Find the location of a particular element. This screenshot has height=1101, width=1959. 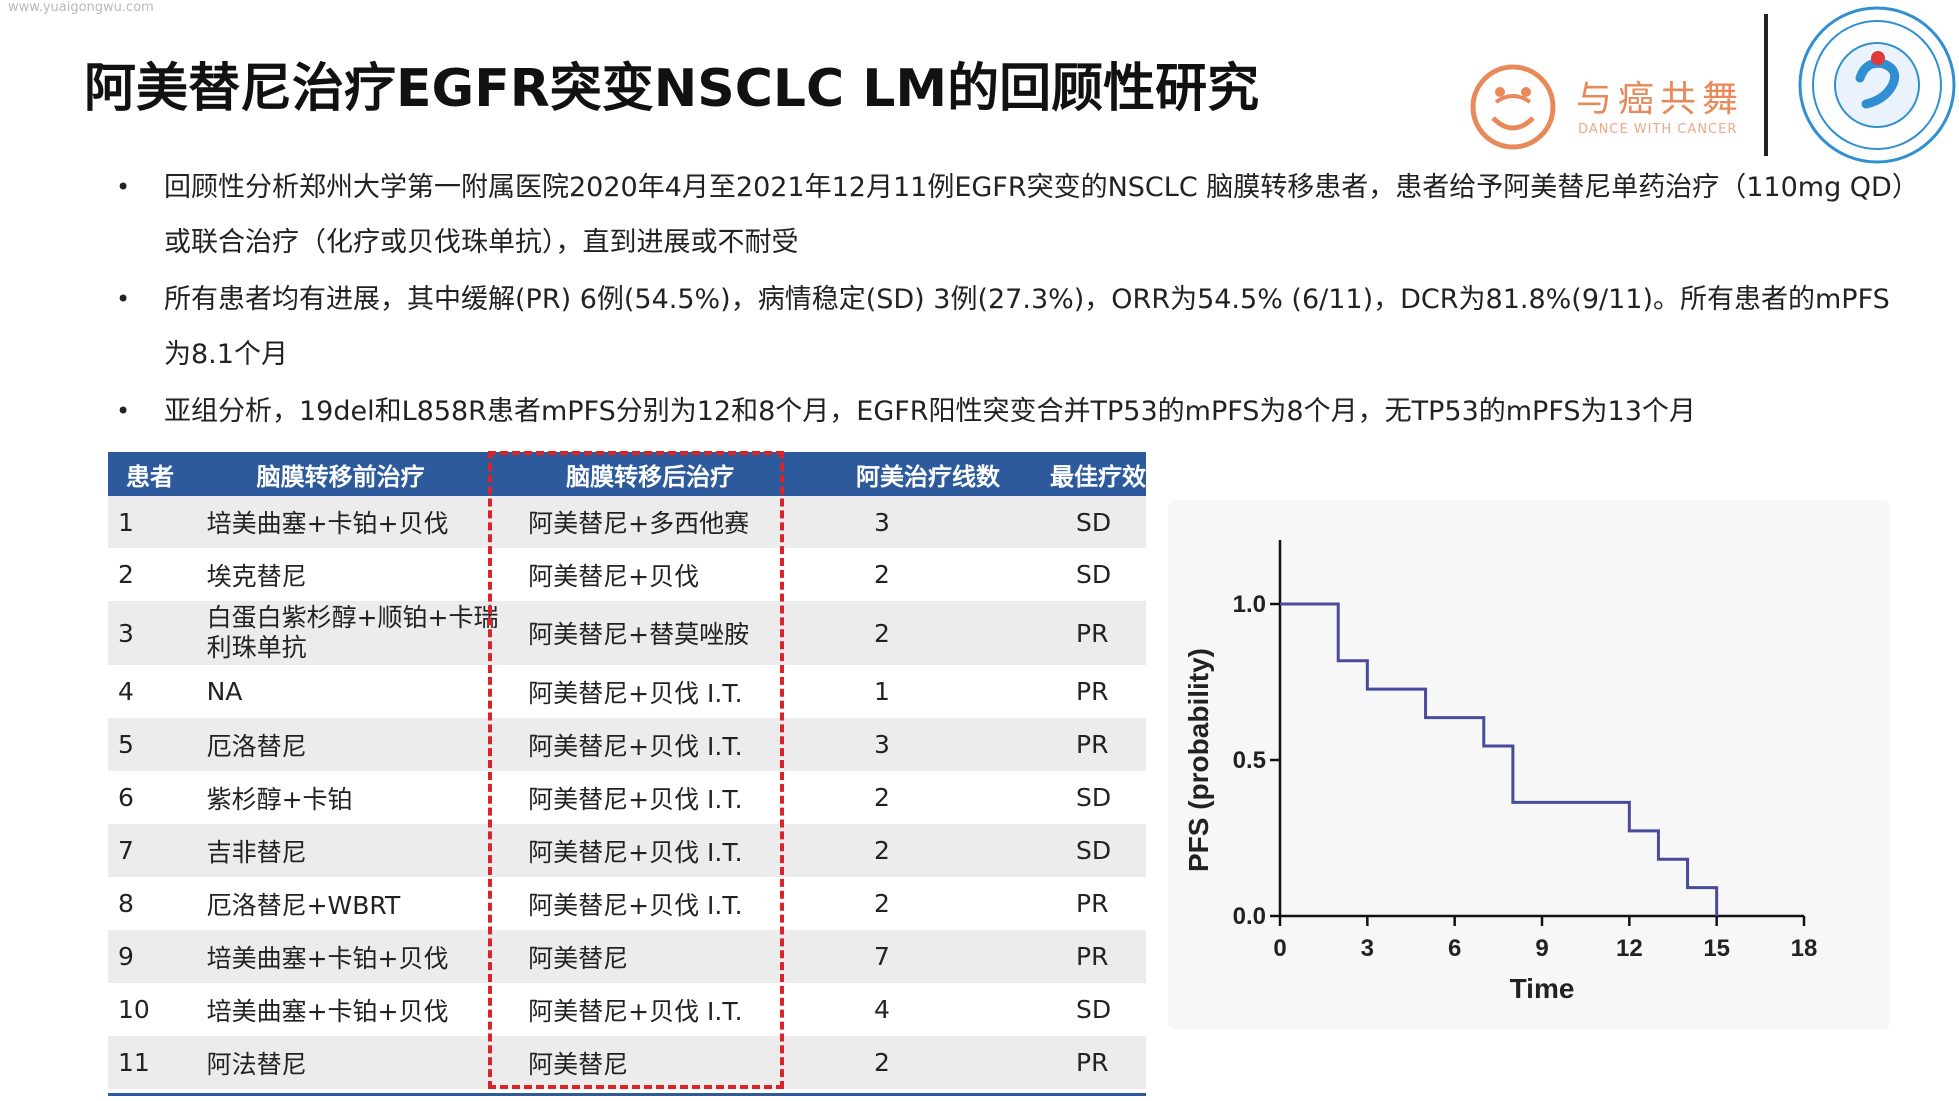

cell-pre-treatment: 吉非替尼 is located at coordinates (356, 850).